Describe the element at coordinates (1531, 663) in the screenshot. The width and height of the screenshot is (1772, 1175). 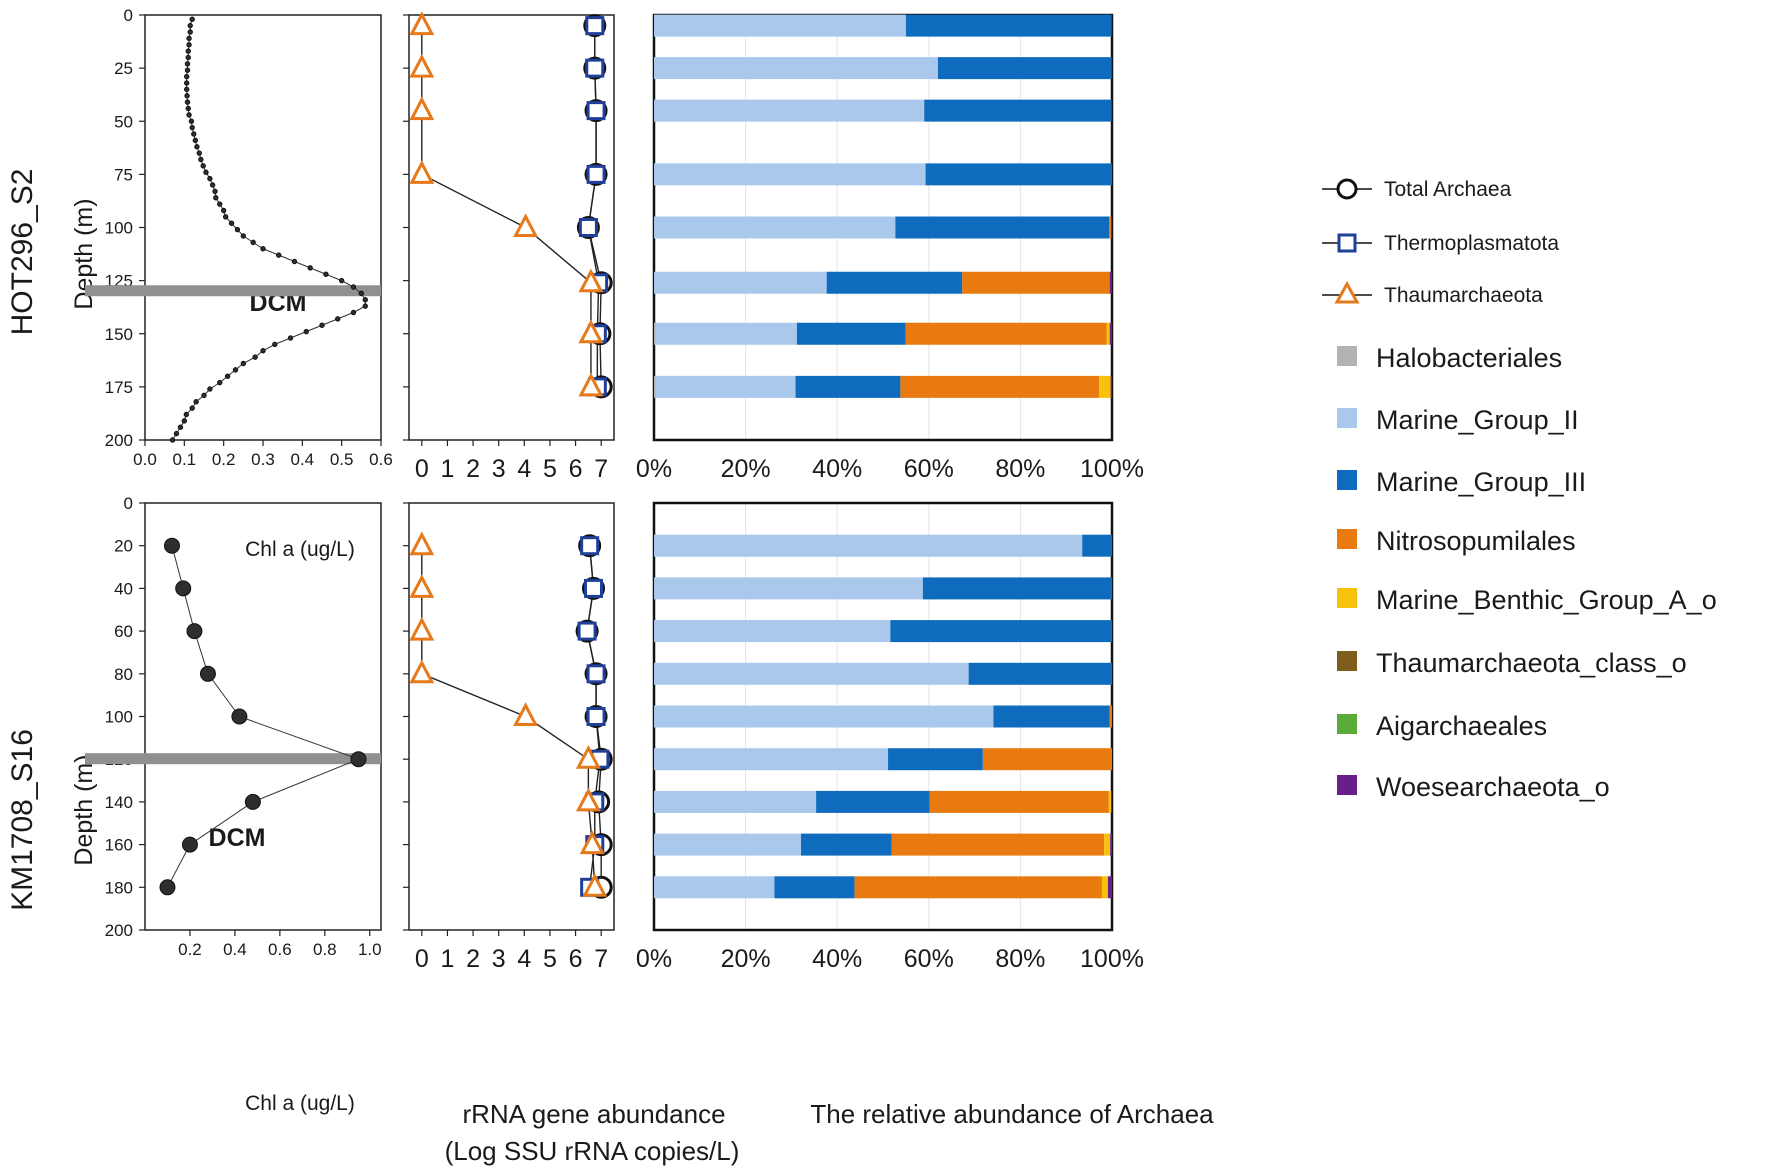
I see `legend-label-thaumarchaeota-class: Thaumarchaeota_class_o` at that location.